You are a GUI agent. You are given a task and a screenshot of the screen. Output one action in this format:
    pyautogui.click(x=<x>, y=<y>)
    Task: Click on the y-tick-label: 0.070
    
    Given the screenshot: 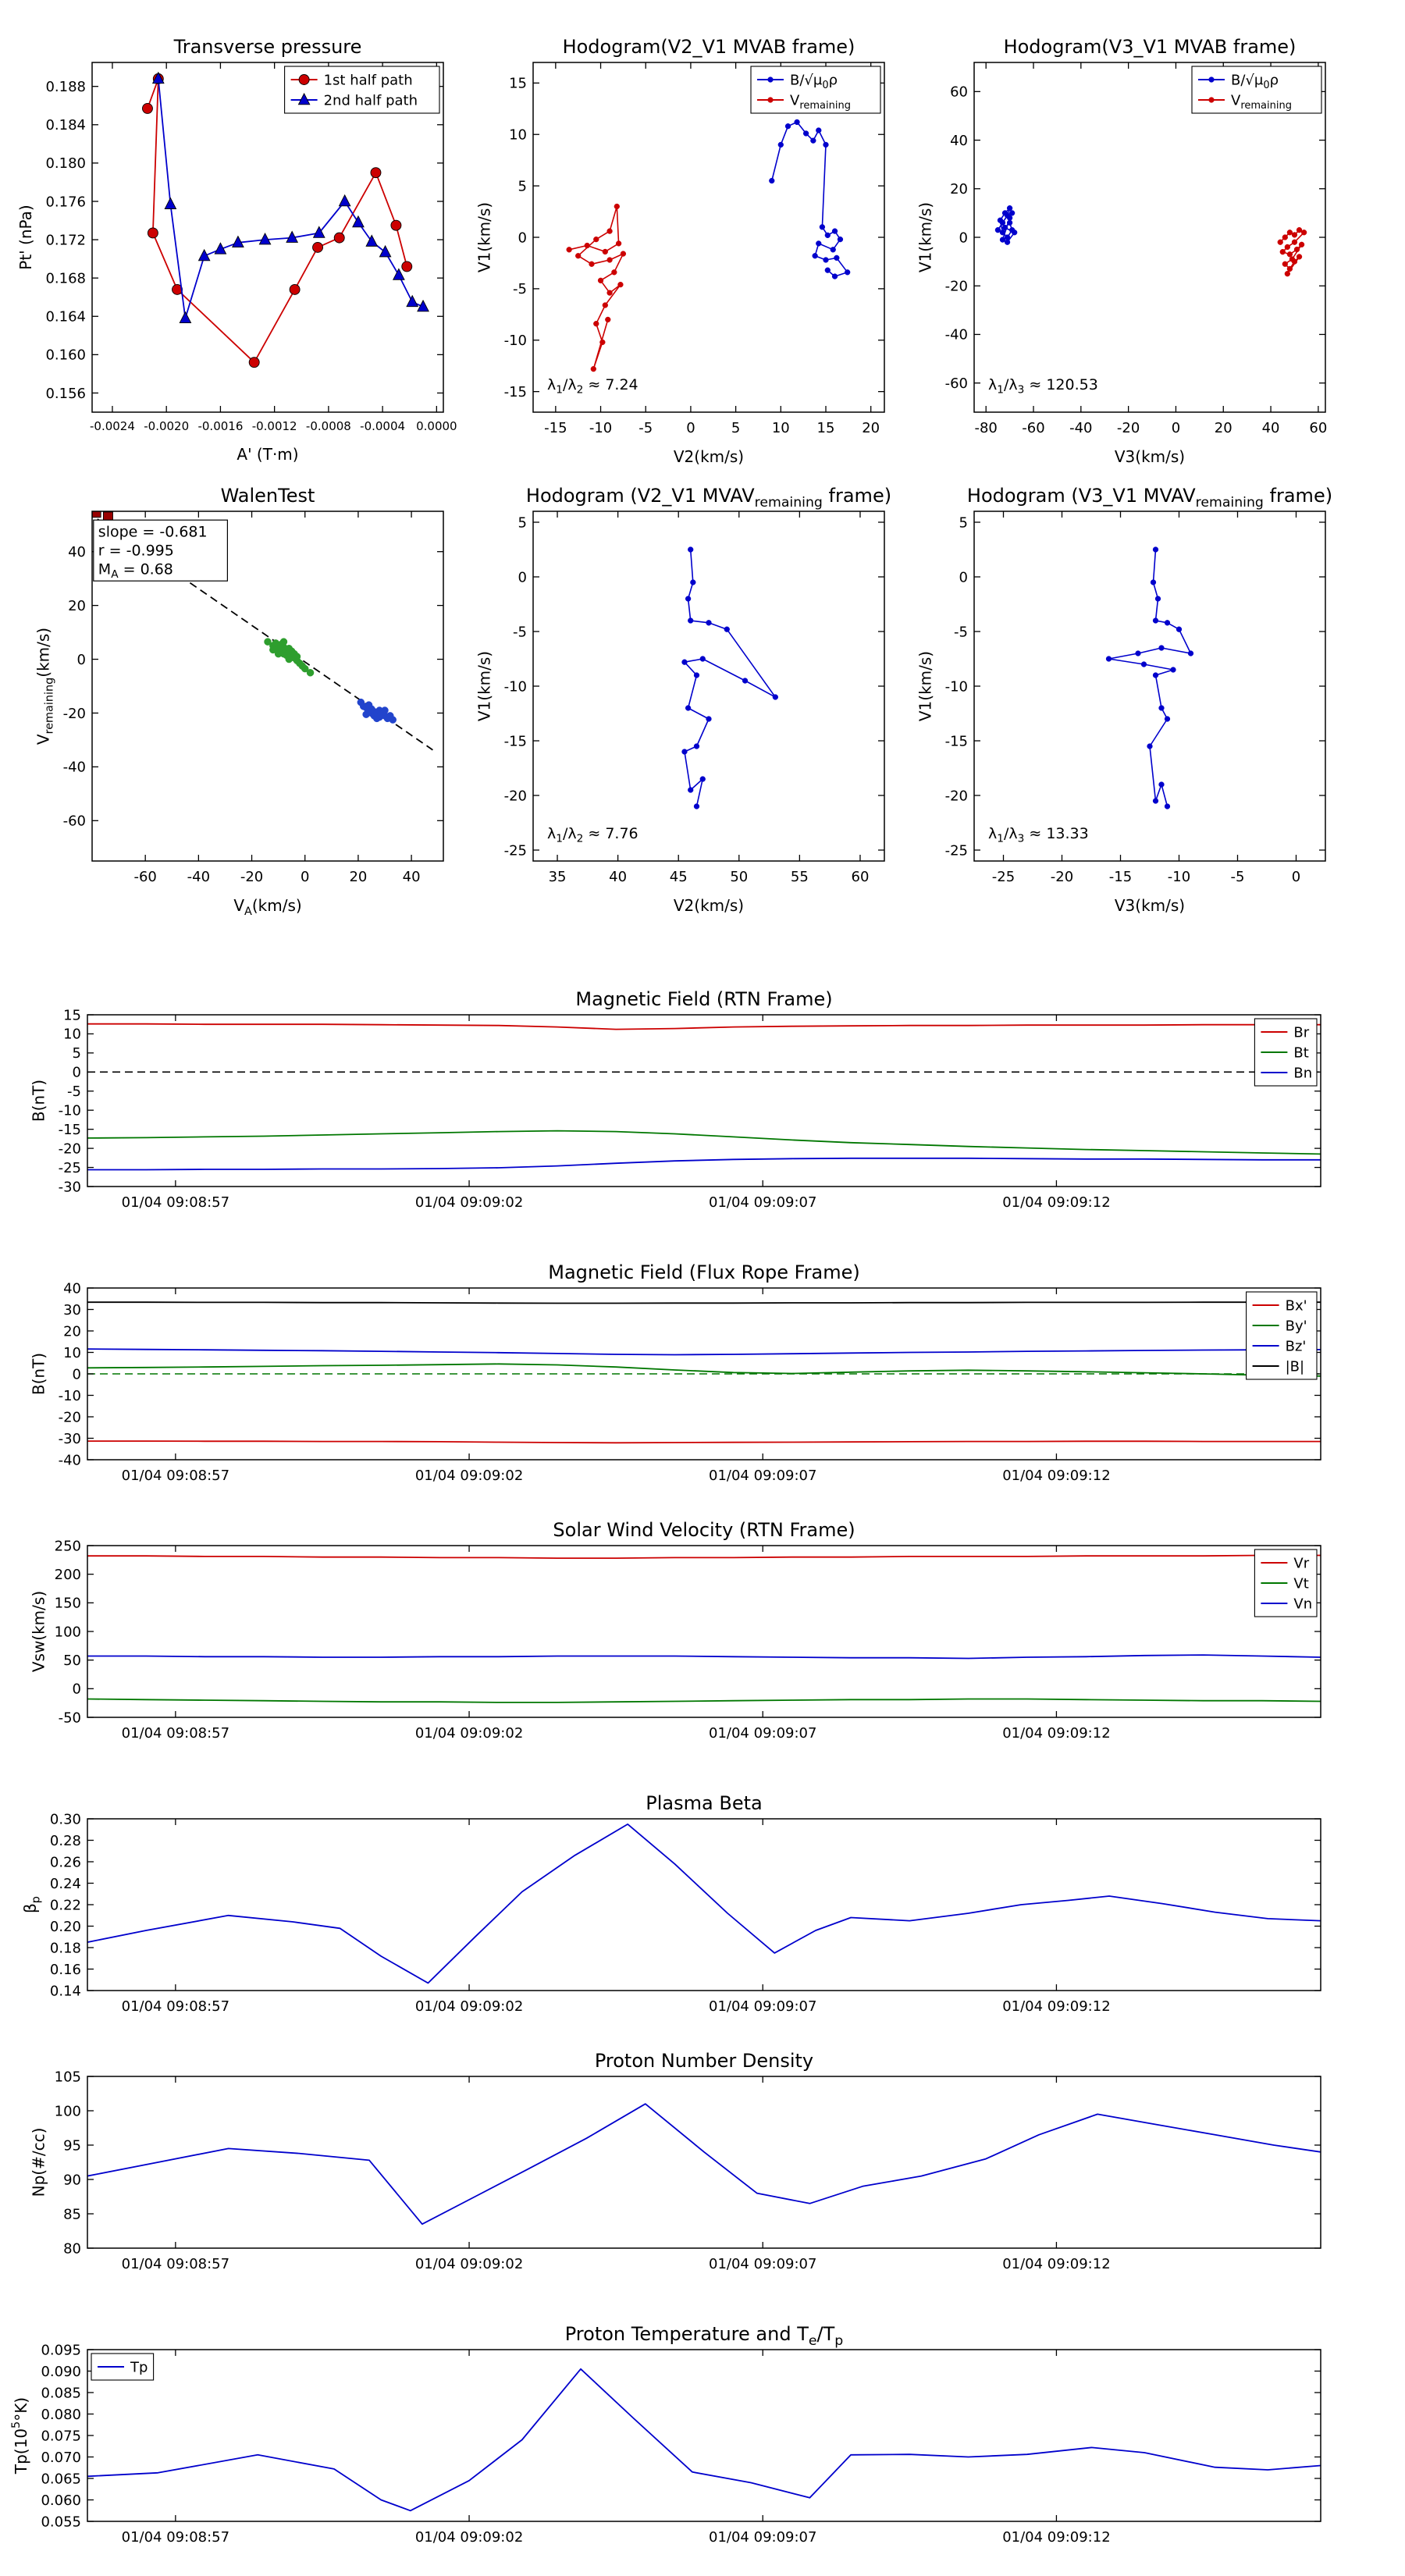 What is the action you would take?
    pyautogui.click(x=61, y=2458)
    